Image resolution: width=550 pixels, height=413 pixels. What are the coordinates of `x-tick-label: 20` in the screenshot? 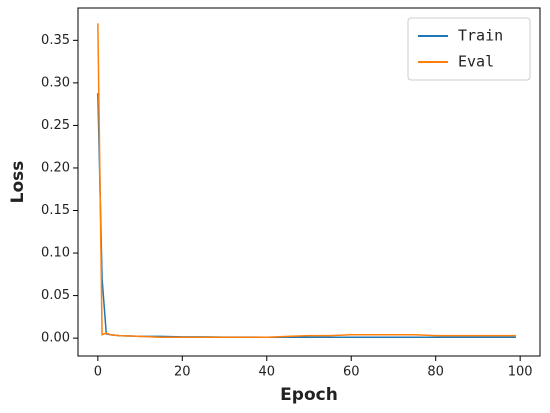 It's located at (182, 372).